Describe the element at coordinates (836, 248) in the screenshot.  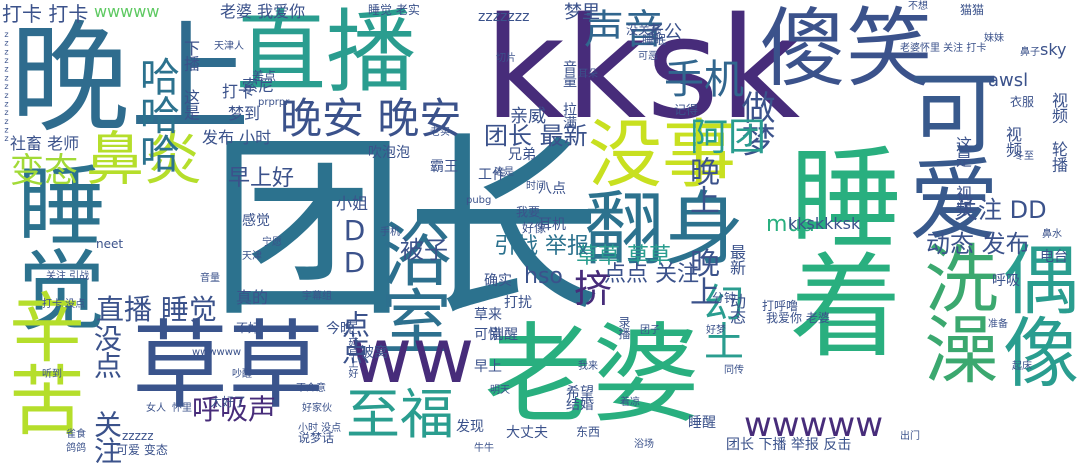
I see `word-shuizhao: 睡着` at that location.